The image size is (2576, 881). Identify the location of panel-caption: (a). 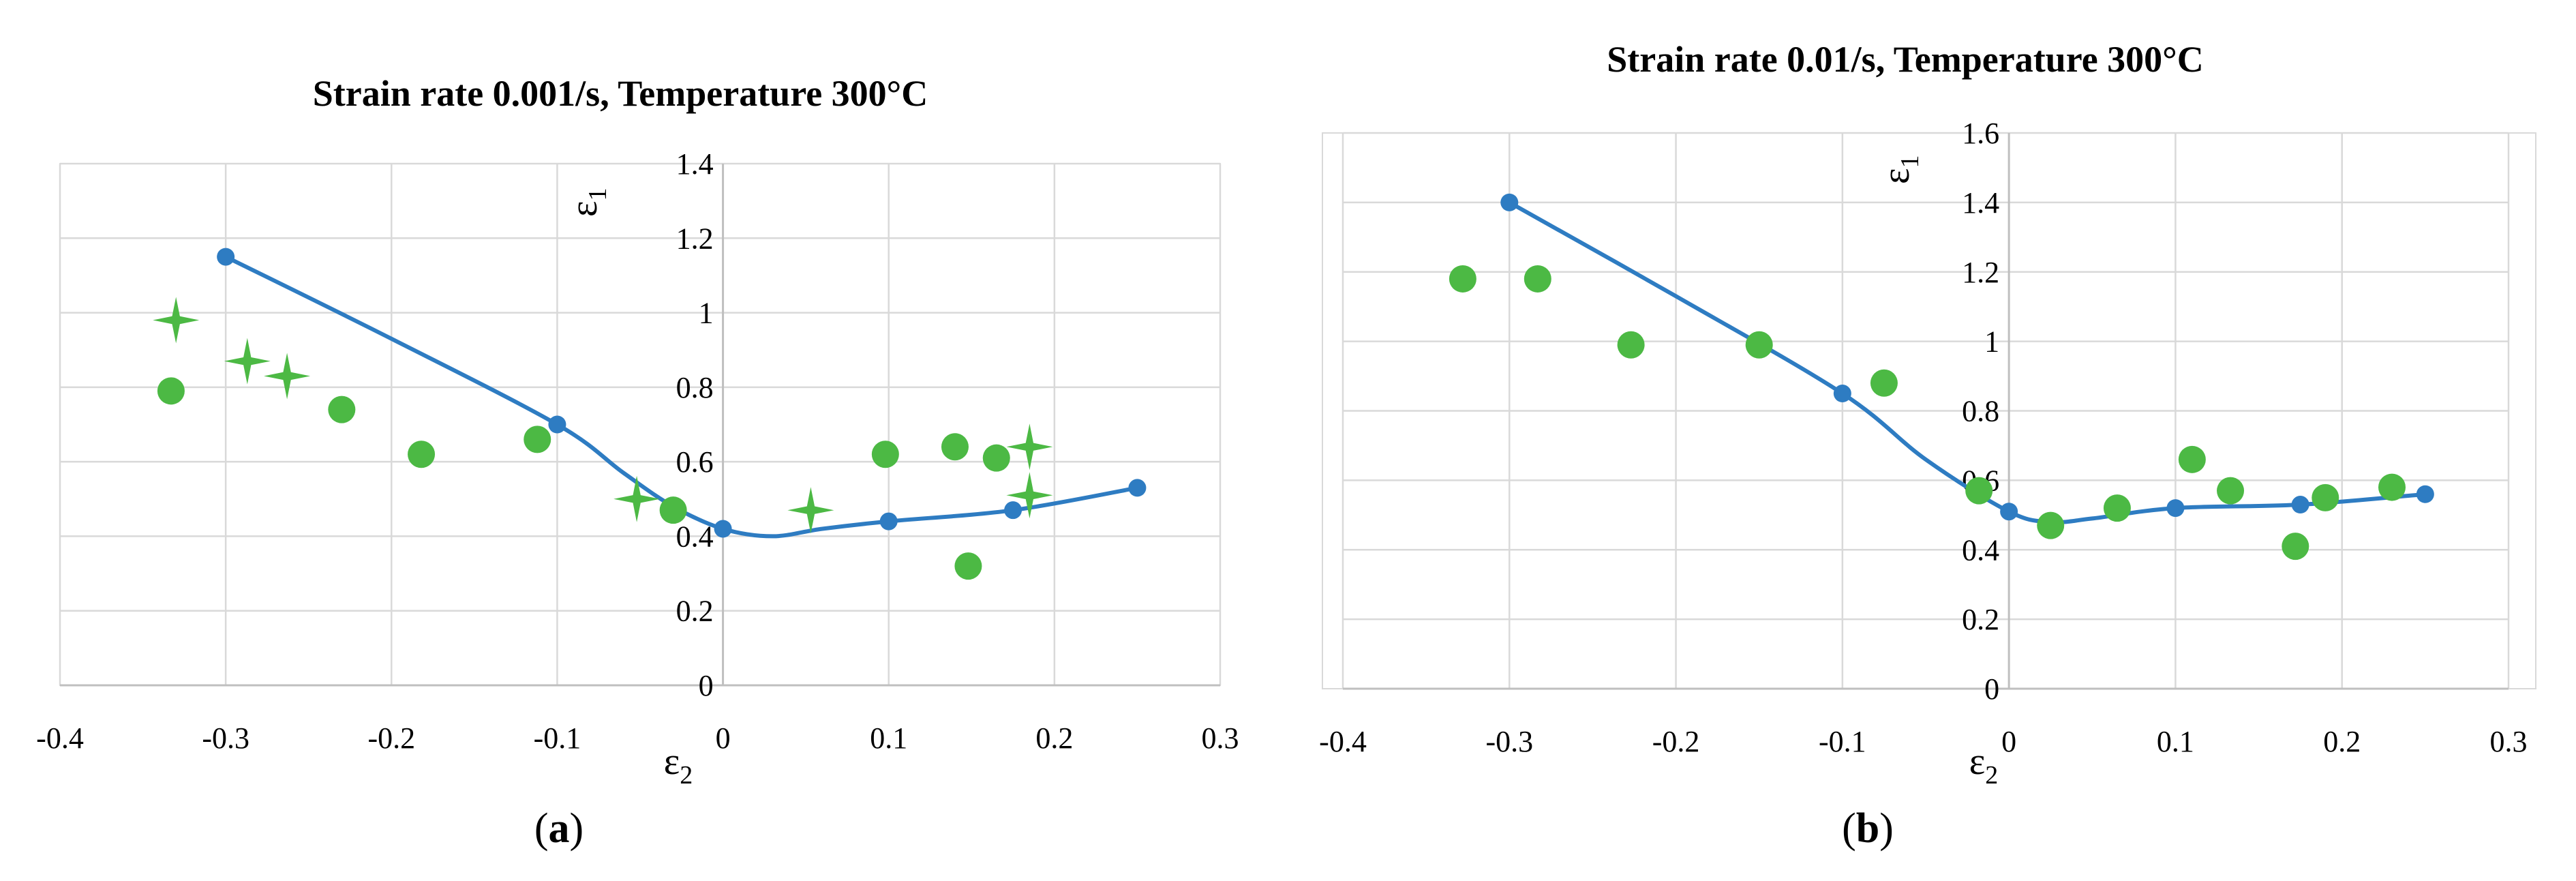
(559, 829).